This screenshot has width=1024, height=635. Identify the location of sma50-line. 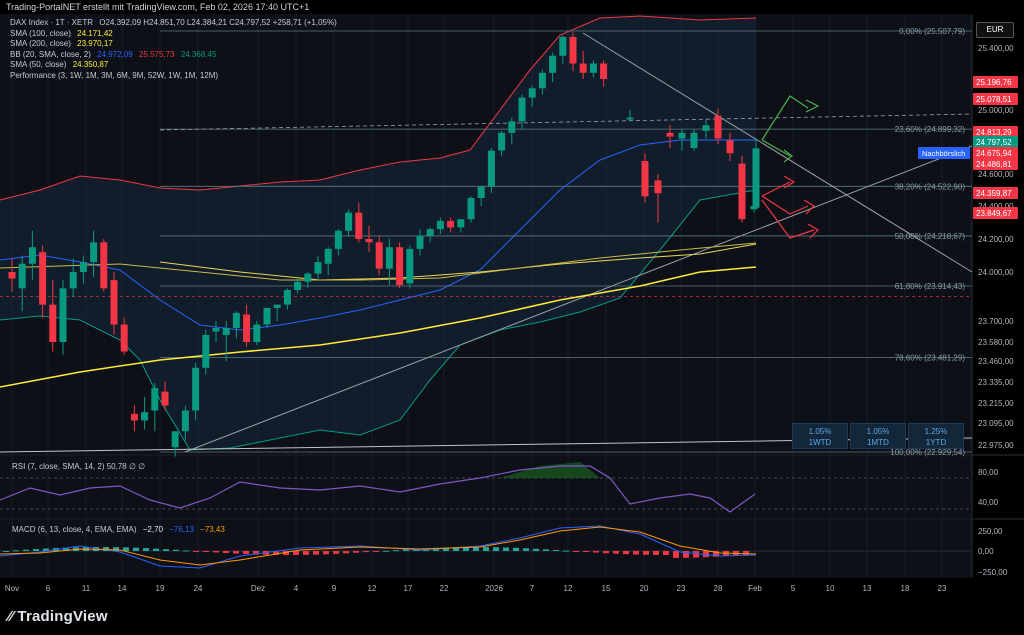
(458, 262).